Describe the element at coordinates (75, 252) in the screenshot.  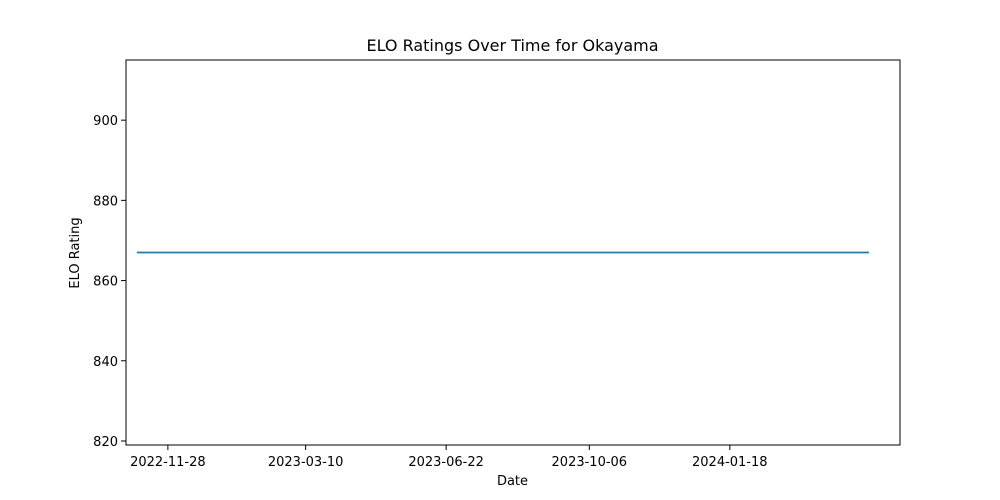
I see `y-axis-label: ELO Rating` at that location.